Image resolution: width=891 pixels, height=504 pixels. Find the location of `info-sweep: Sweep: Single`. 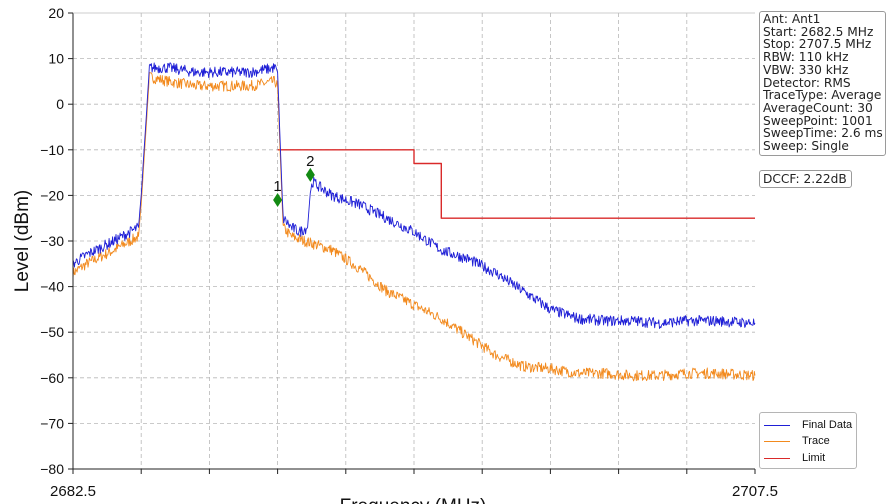

info-sweep: Sweep: Single is located at coordinates (806, 146).